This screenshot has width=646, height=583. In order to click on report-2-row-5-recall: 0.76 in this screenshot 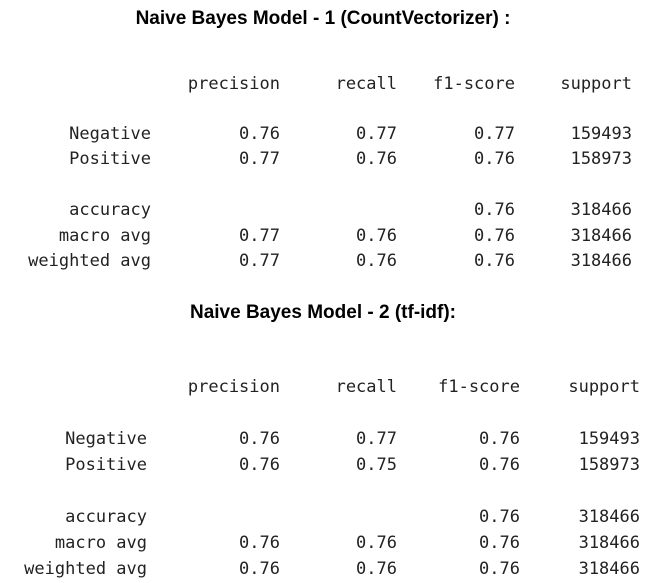, I will do `click(376, 569)`.